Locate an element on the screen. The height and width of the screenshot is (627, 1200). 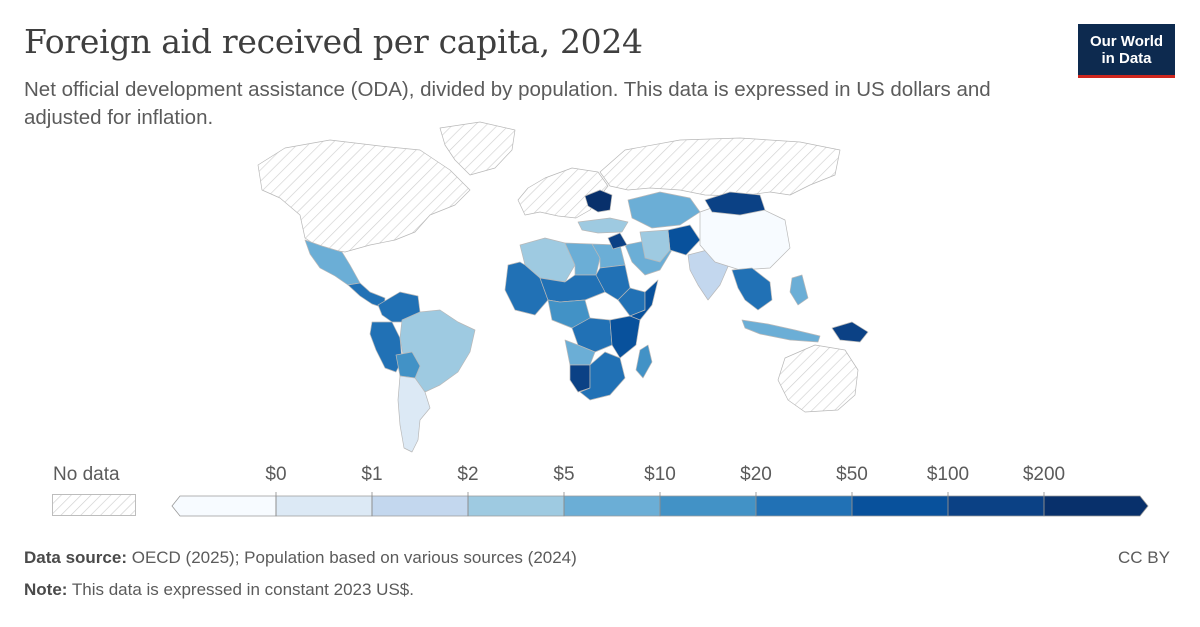
region-southern-africa is located at coordinates (602, 376).